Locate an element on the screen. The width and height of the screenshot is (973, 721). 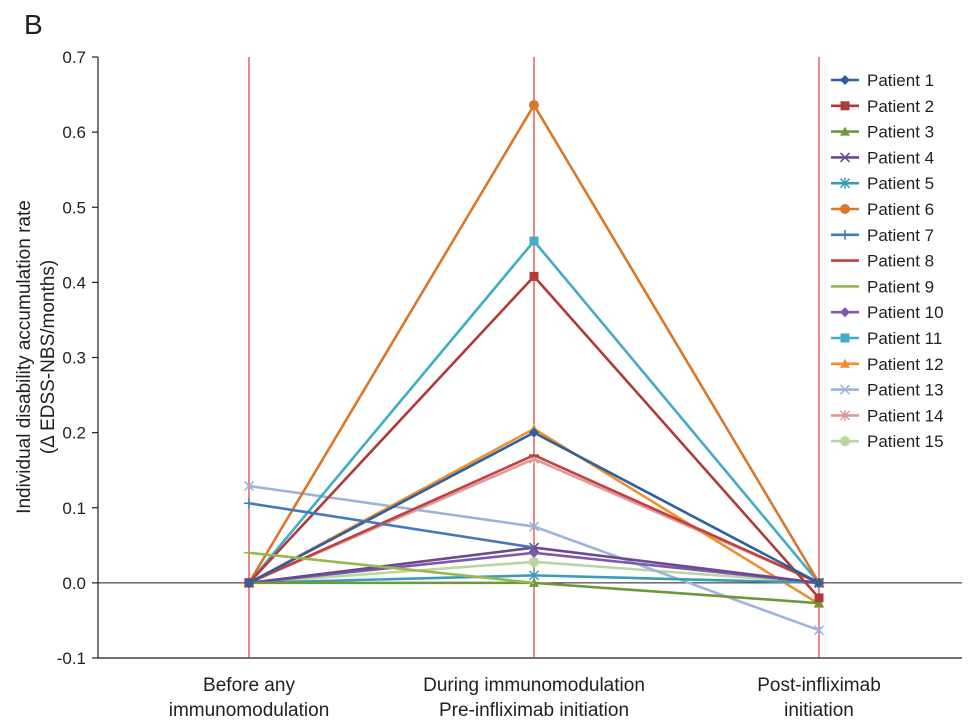
legend-label: Patient 3 is located at coordinates (900, 132).